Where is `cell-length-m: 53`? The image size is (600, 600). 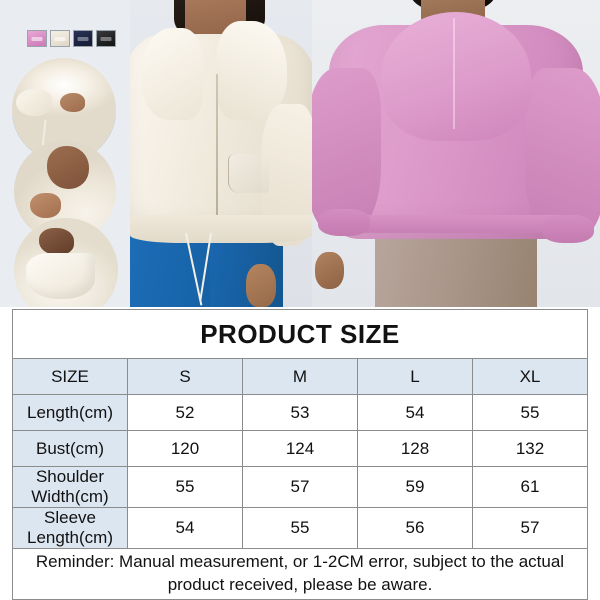 cell-length-m: 53 is located at coordinates (300, 412).